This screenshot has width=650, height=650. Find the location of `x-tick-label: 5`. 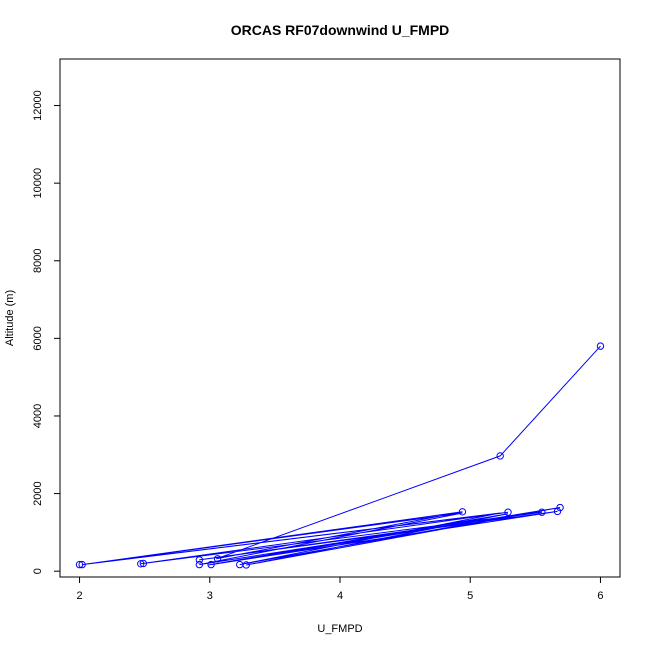

x-tick-label: 5 is located at coordinates (470, 596).